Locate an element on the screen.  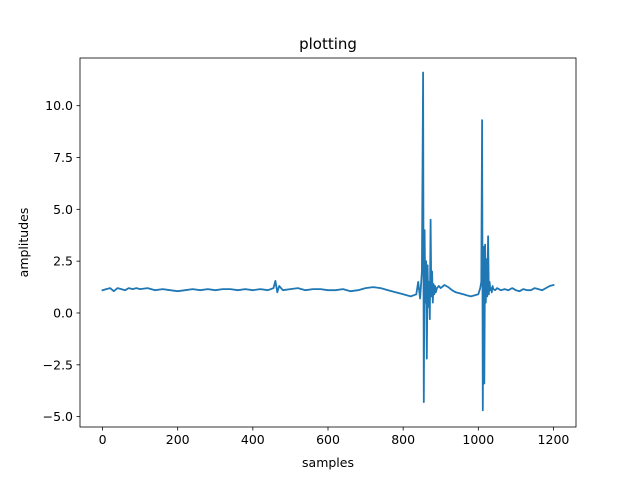
x-tick-label: 200 is located at coordinates (178, 439).